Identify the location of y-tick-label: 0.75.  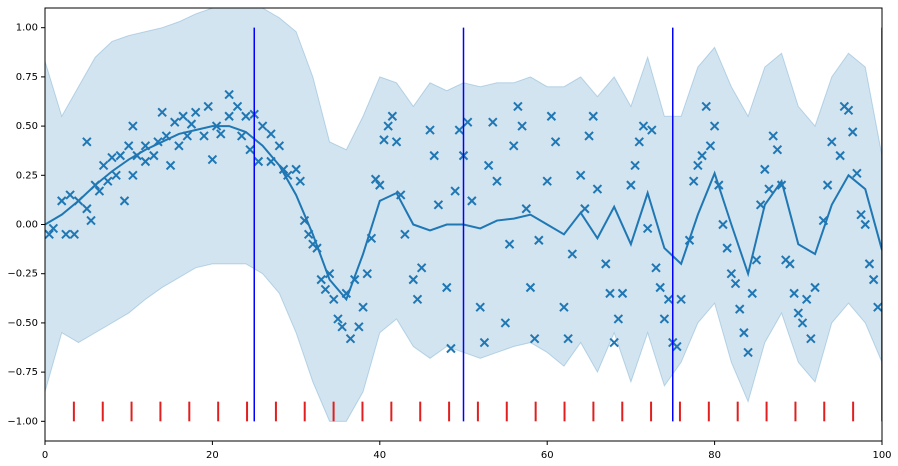
(27, 77).